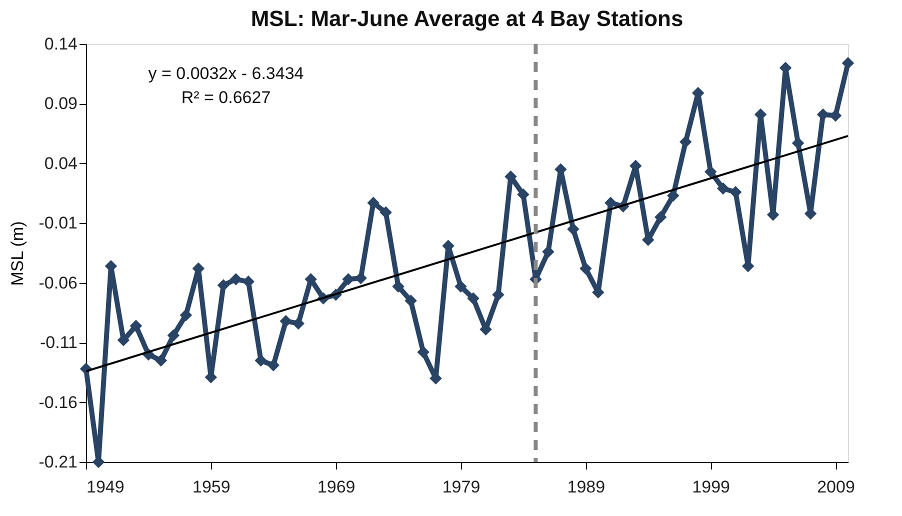 This screenshot has height=516, width=902. I want to click on y-tick-label: 0.04, so click(61, 163).